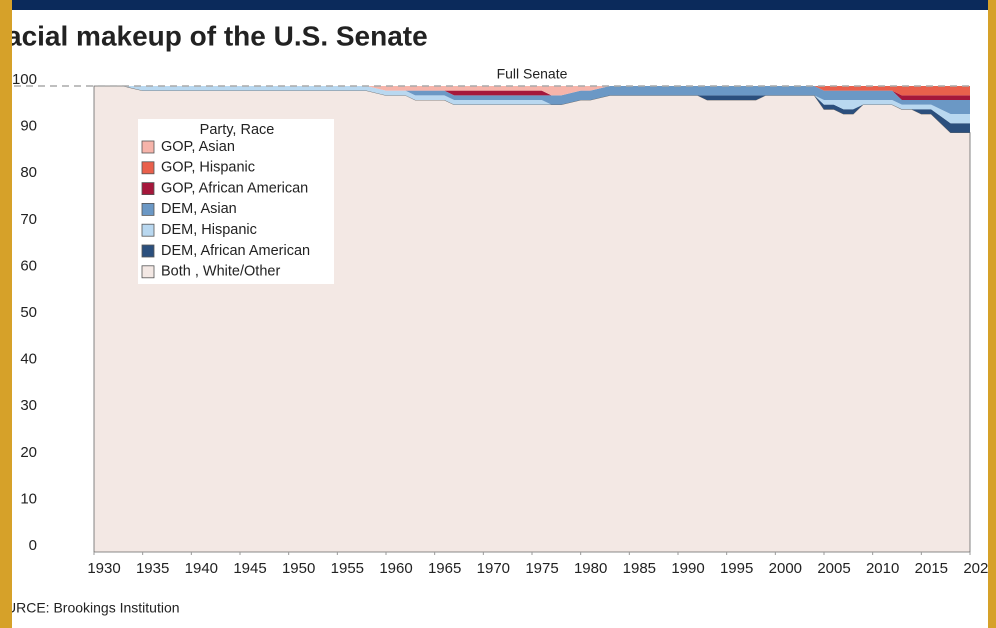  What do you see at coordinates (28, 359) in the screenshot?
I see `y-tick-label: 40` at bounding box center [28, 359].